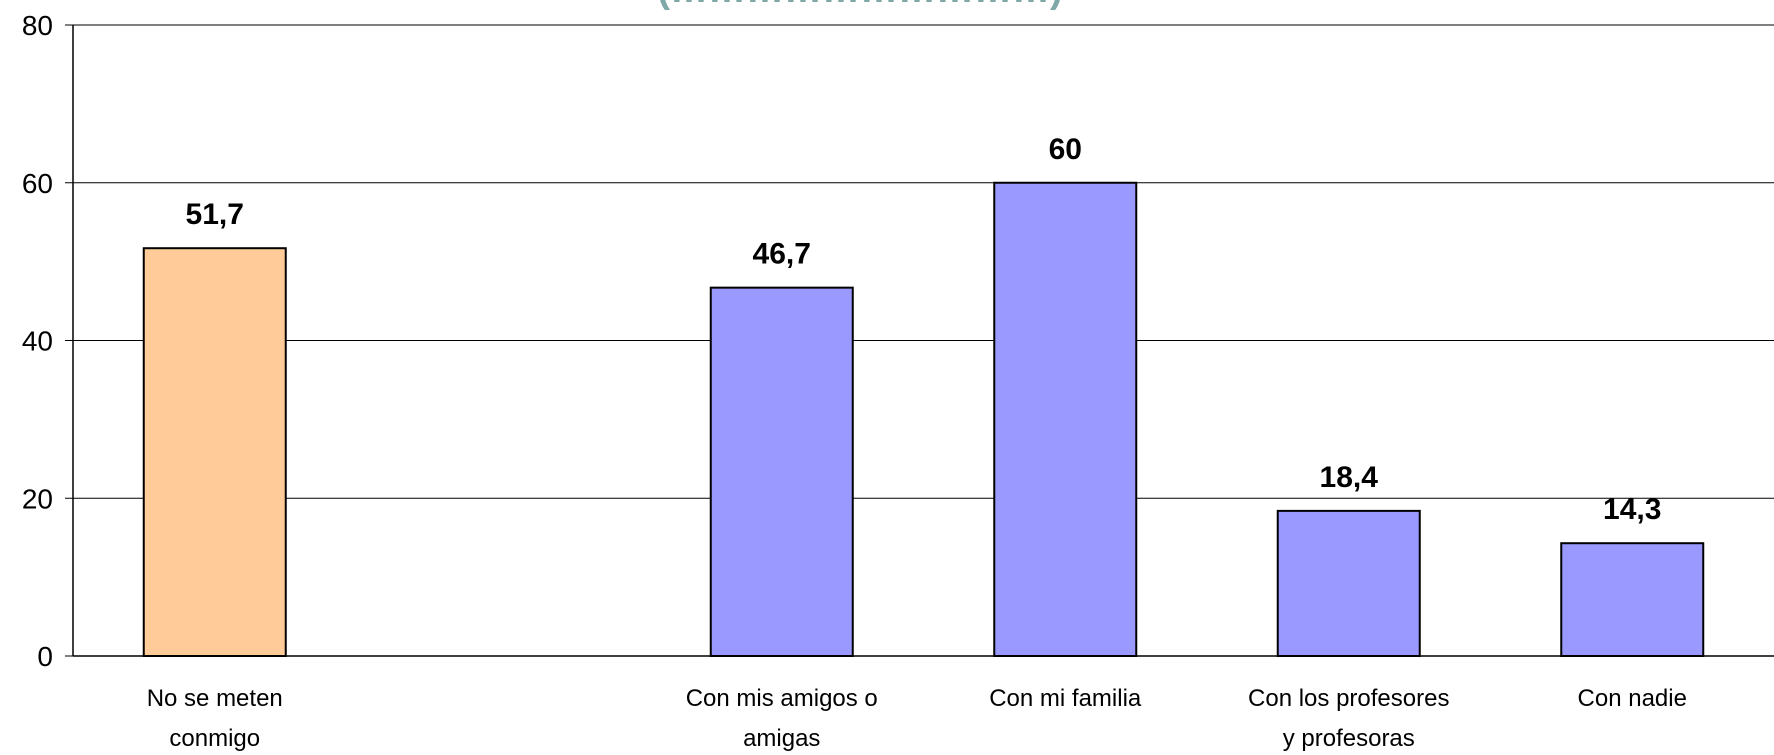  I want to click on y-tick-label: 80, so click(37, 25).